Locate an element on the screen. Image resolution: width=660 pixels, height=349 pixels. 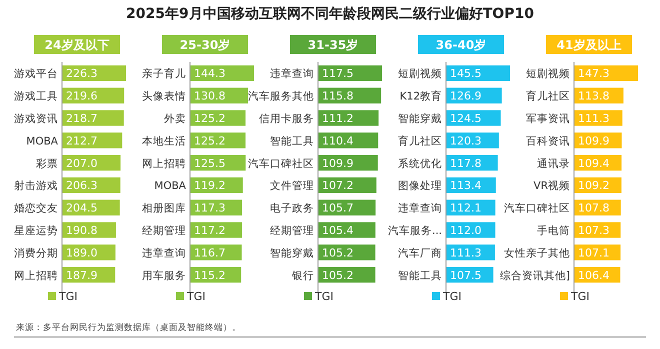
y-tick-label: 头像表情 is located at coordinates (164, 96).